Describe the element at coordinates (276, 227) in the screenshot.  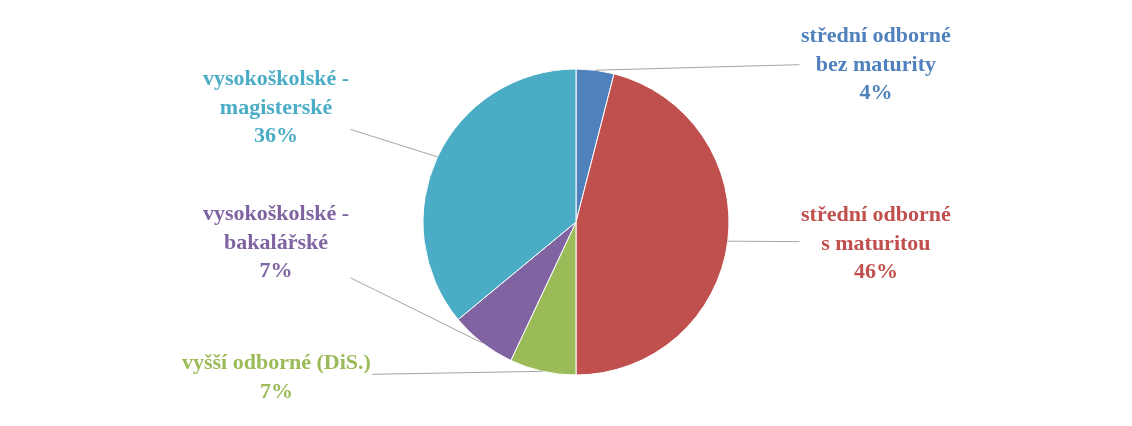
I see `slice-label: vysokoškolské - bakalářské` at that location.